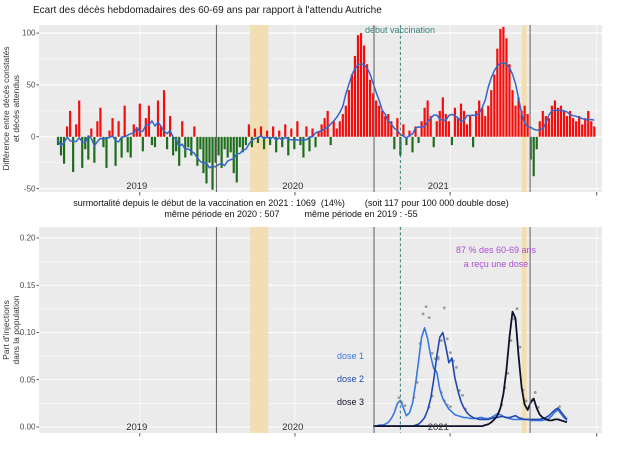 This screenshot has width=620, height=451. Describe the element at coordinates (470, 376) in the screenshot. I see `dose-1-line` at that location.